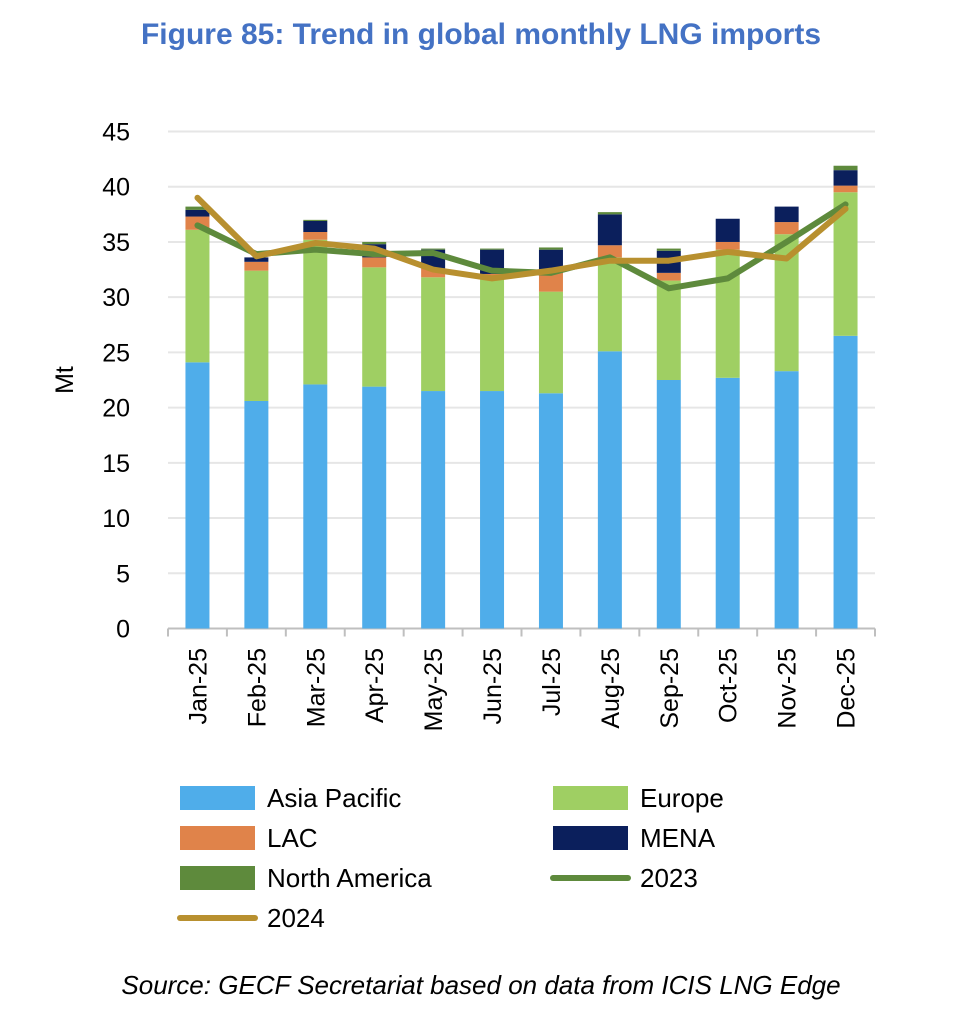  Describe the element at coordinates (123, 630) in the screenshot. I see `y-tick-label: 0` at that location.